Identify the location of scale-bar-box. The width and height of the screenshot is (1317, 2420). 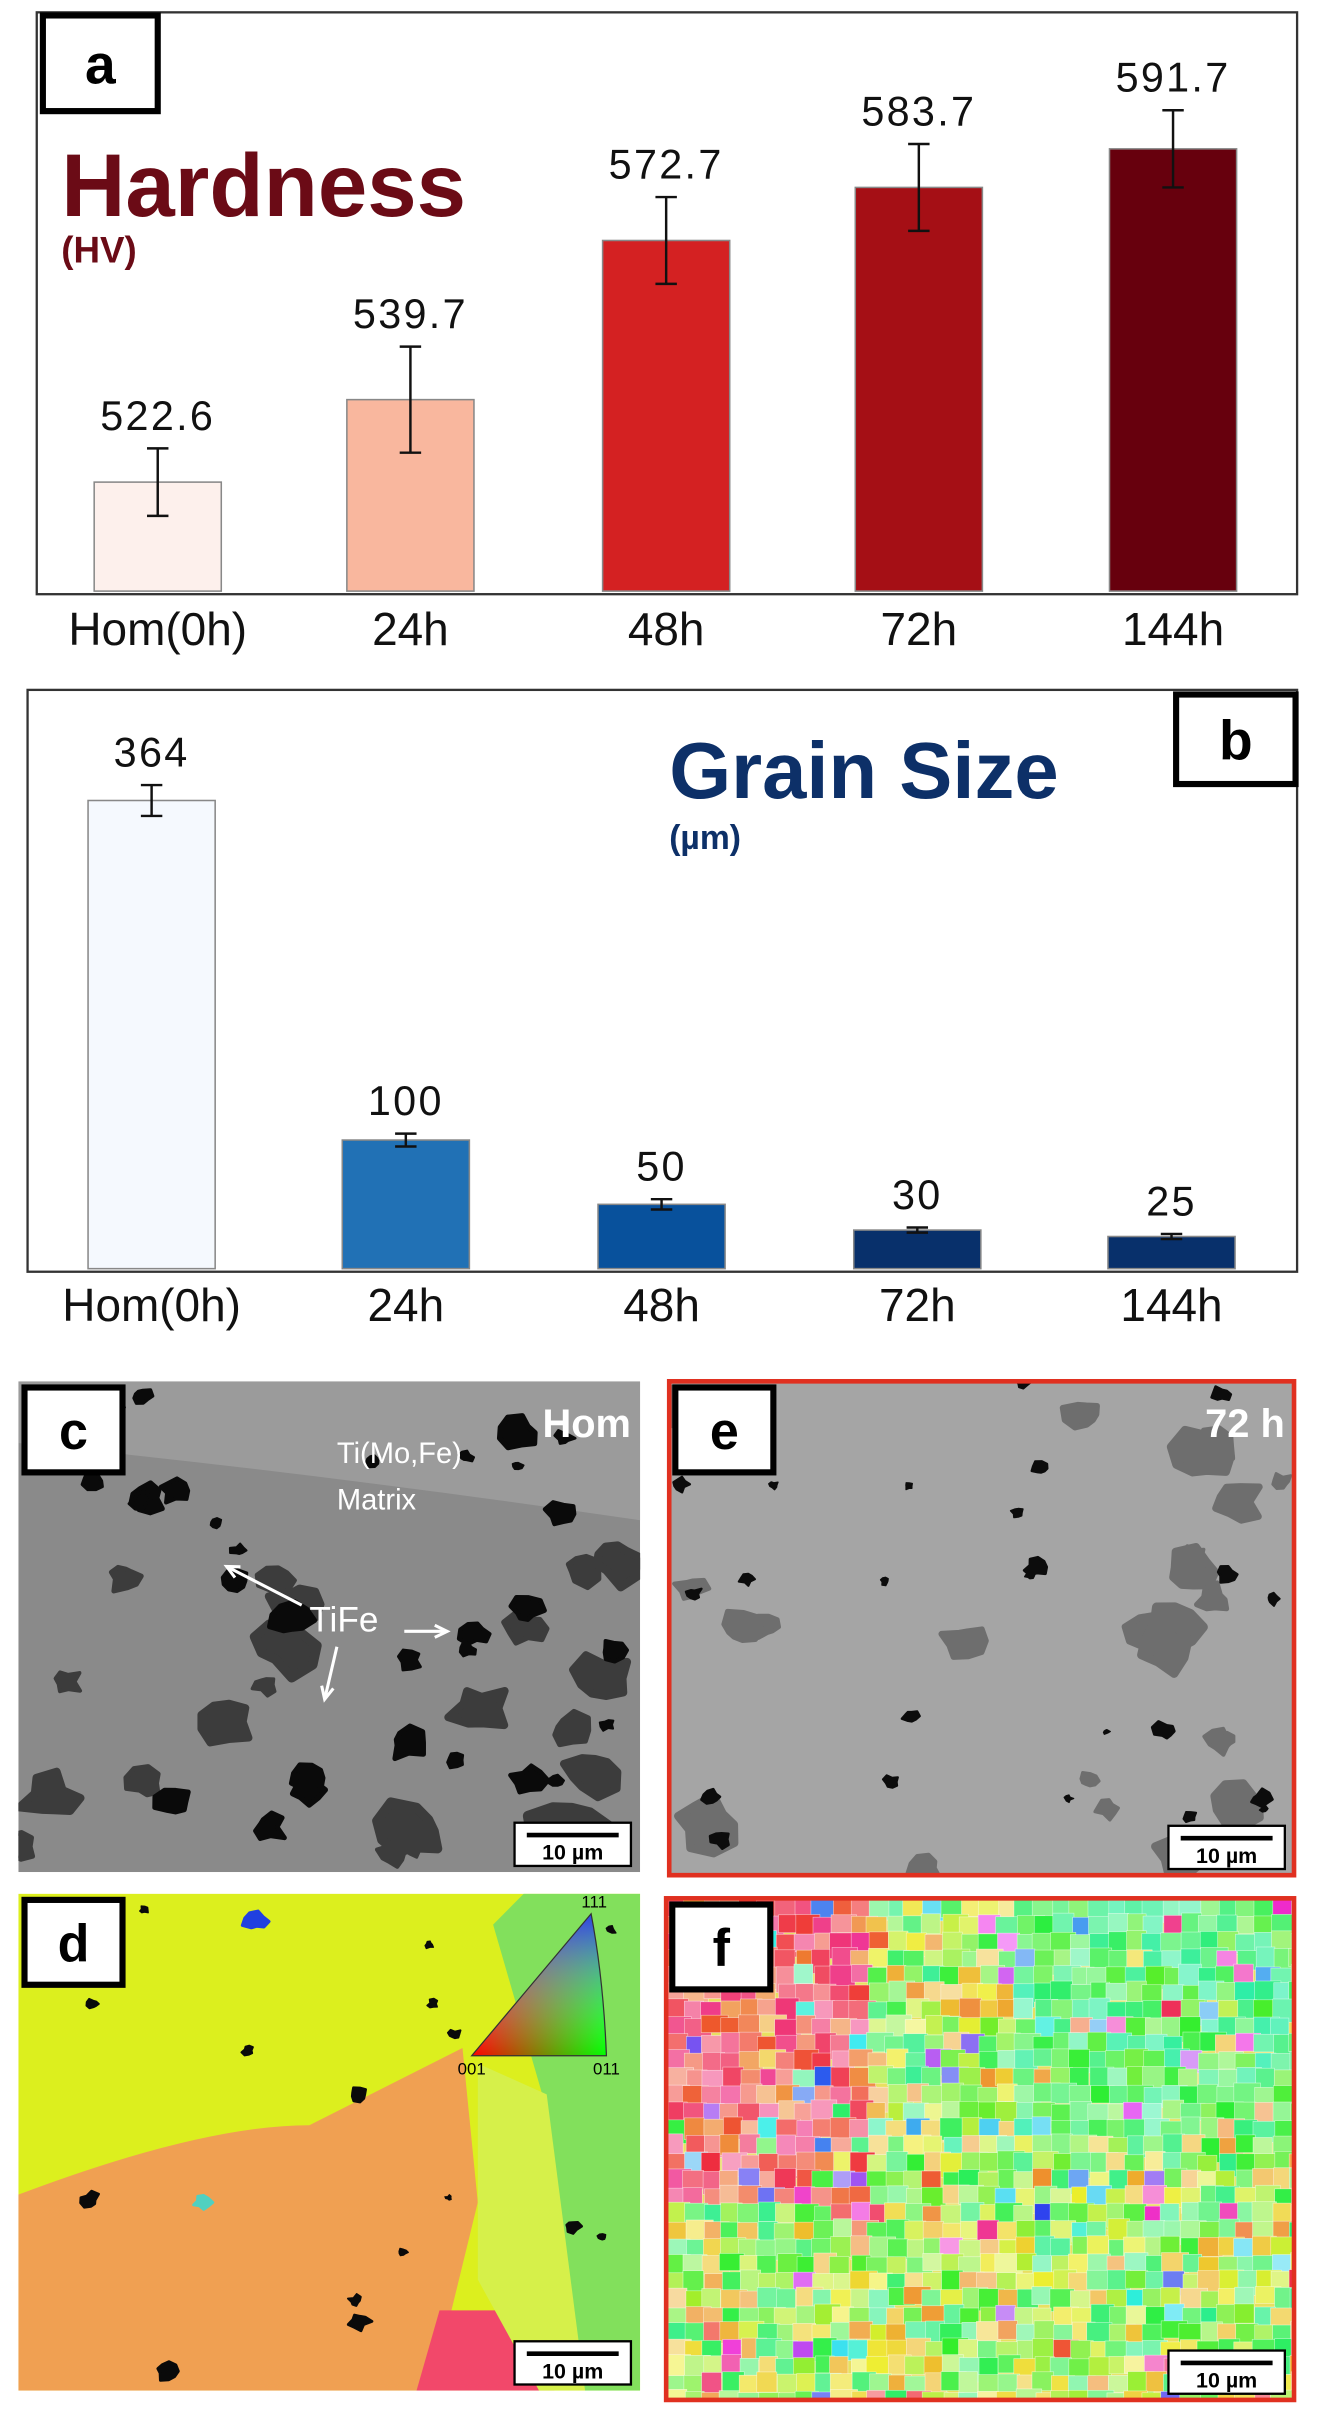
(573, 1844).